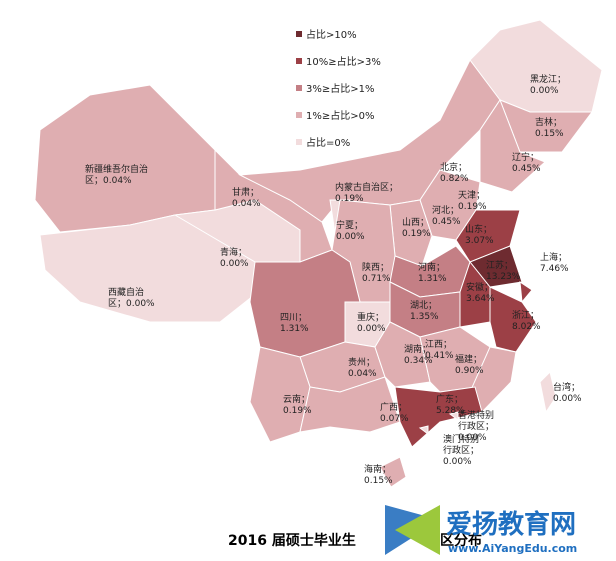 Image resolution: width=616 pixels, height=561 pixels. What do you see at coordinates (566, 387) in the screenshot?
I see `region-label: 台湾；` at bounding box center [566, 387].